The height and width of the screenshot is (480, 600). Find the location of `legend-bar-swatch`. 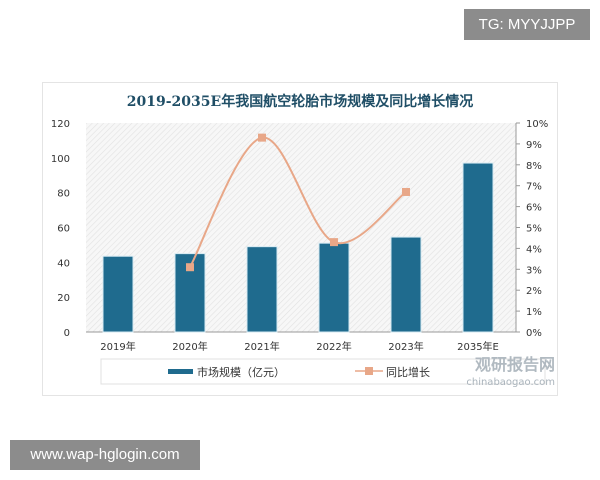

legend-bar-swatch is located at coordinates (180, 371).